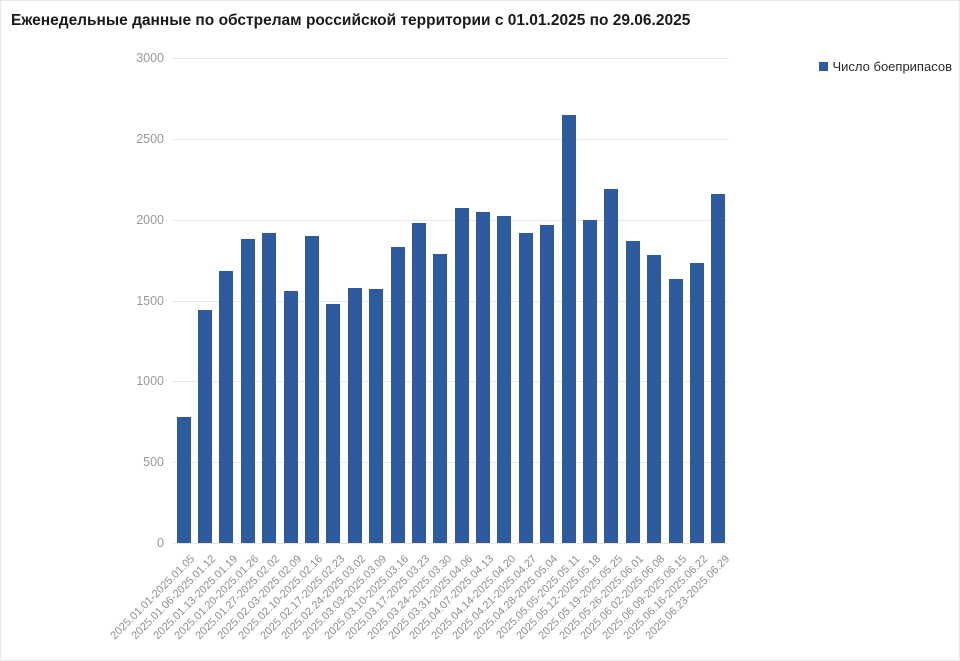  I want to click on y-axis-tick-label: 3000, so click(150, 58).